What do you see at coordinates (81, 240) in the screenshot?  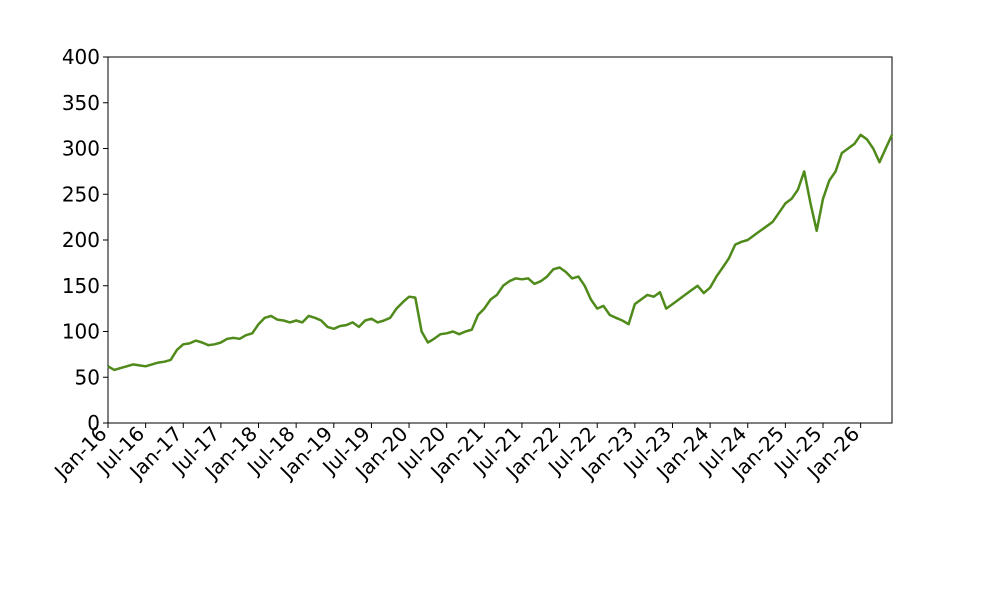 I see `y-tick-label: 200` at bounding box center [81, 240].